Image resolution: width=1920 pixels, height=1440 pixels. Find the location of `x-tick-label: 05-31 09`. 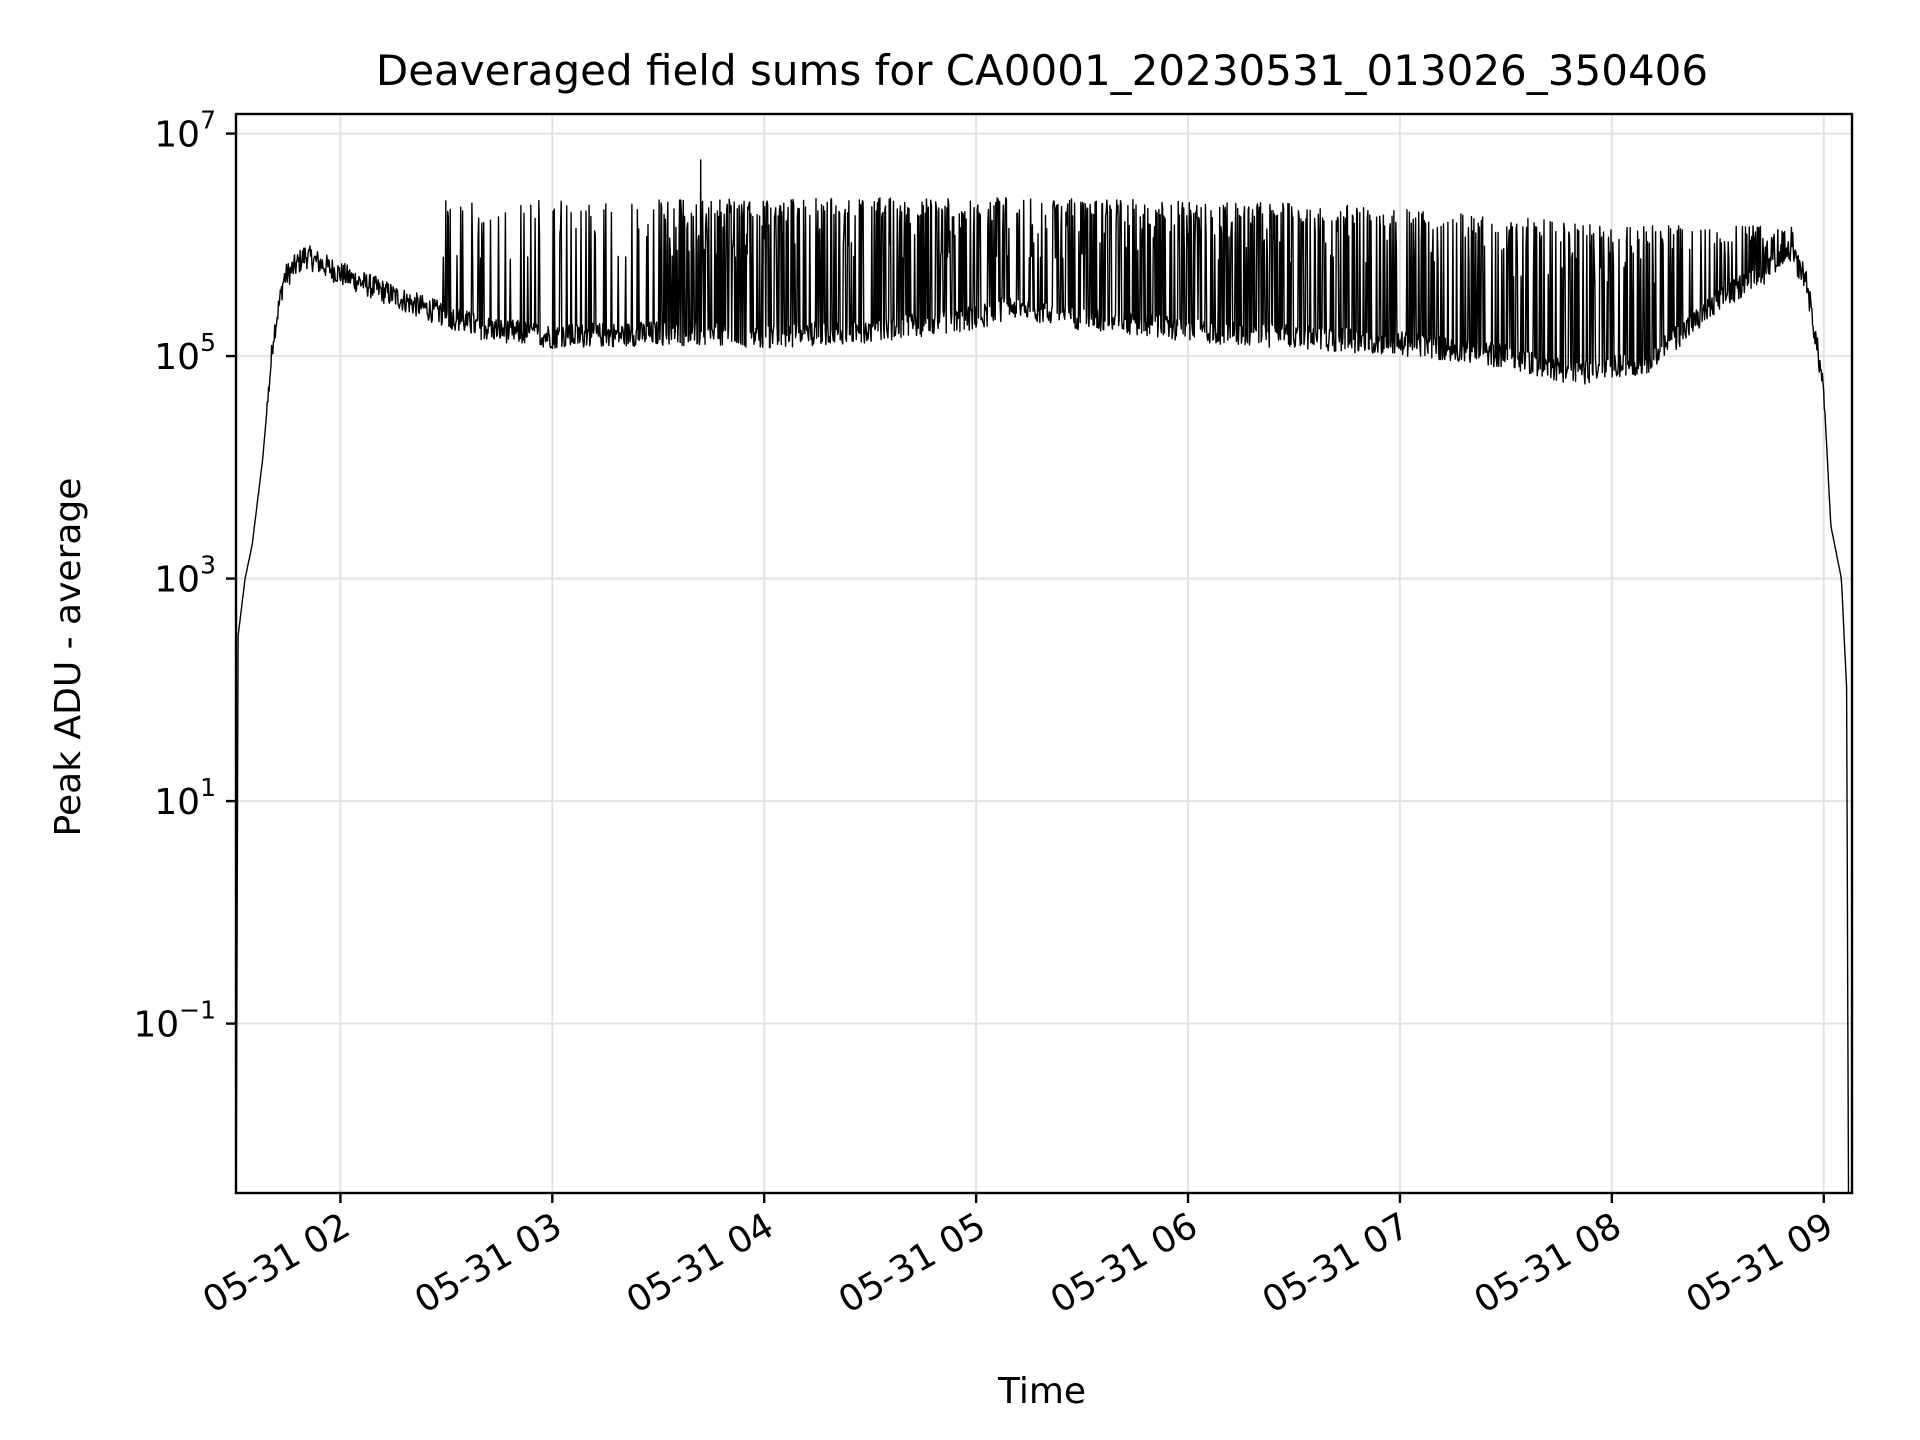

x-tick-label: 05-31 09 is located at coordinates (1760, 1263).